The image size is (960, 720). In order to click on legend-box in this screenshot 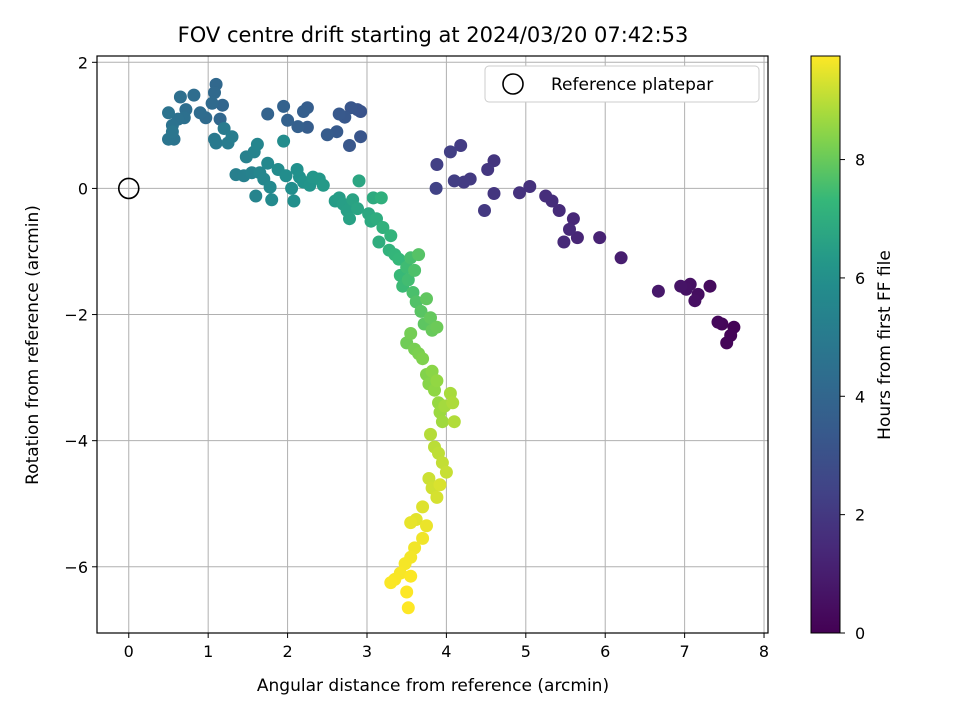, I will do `click(622, 84)`.